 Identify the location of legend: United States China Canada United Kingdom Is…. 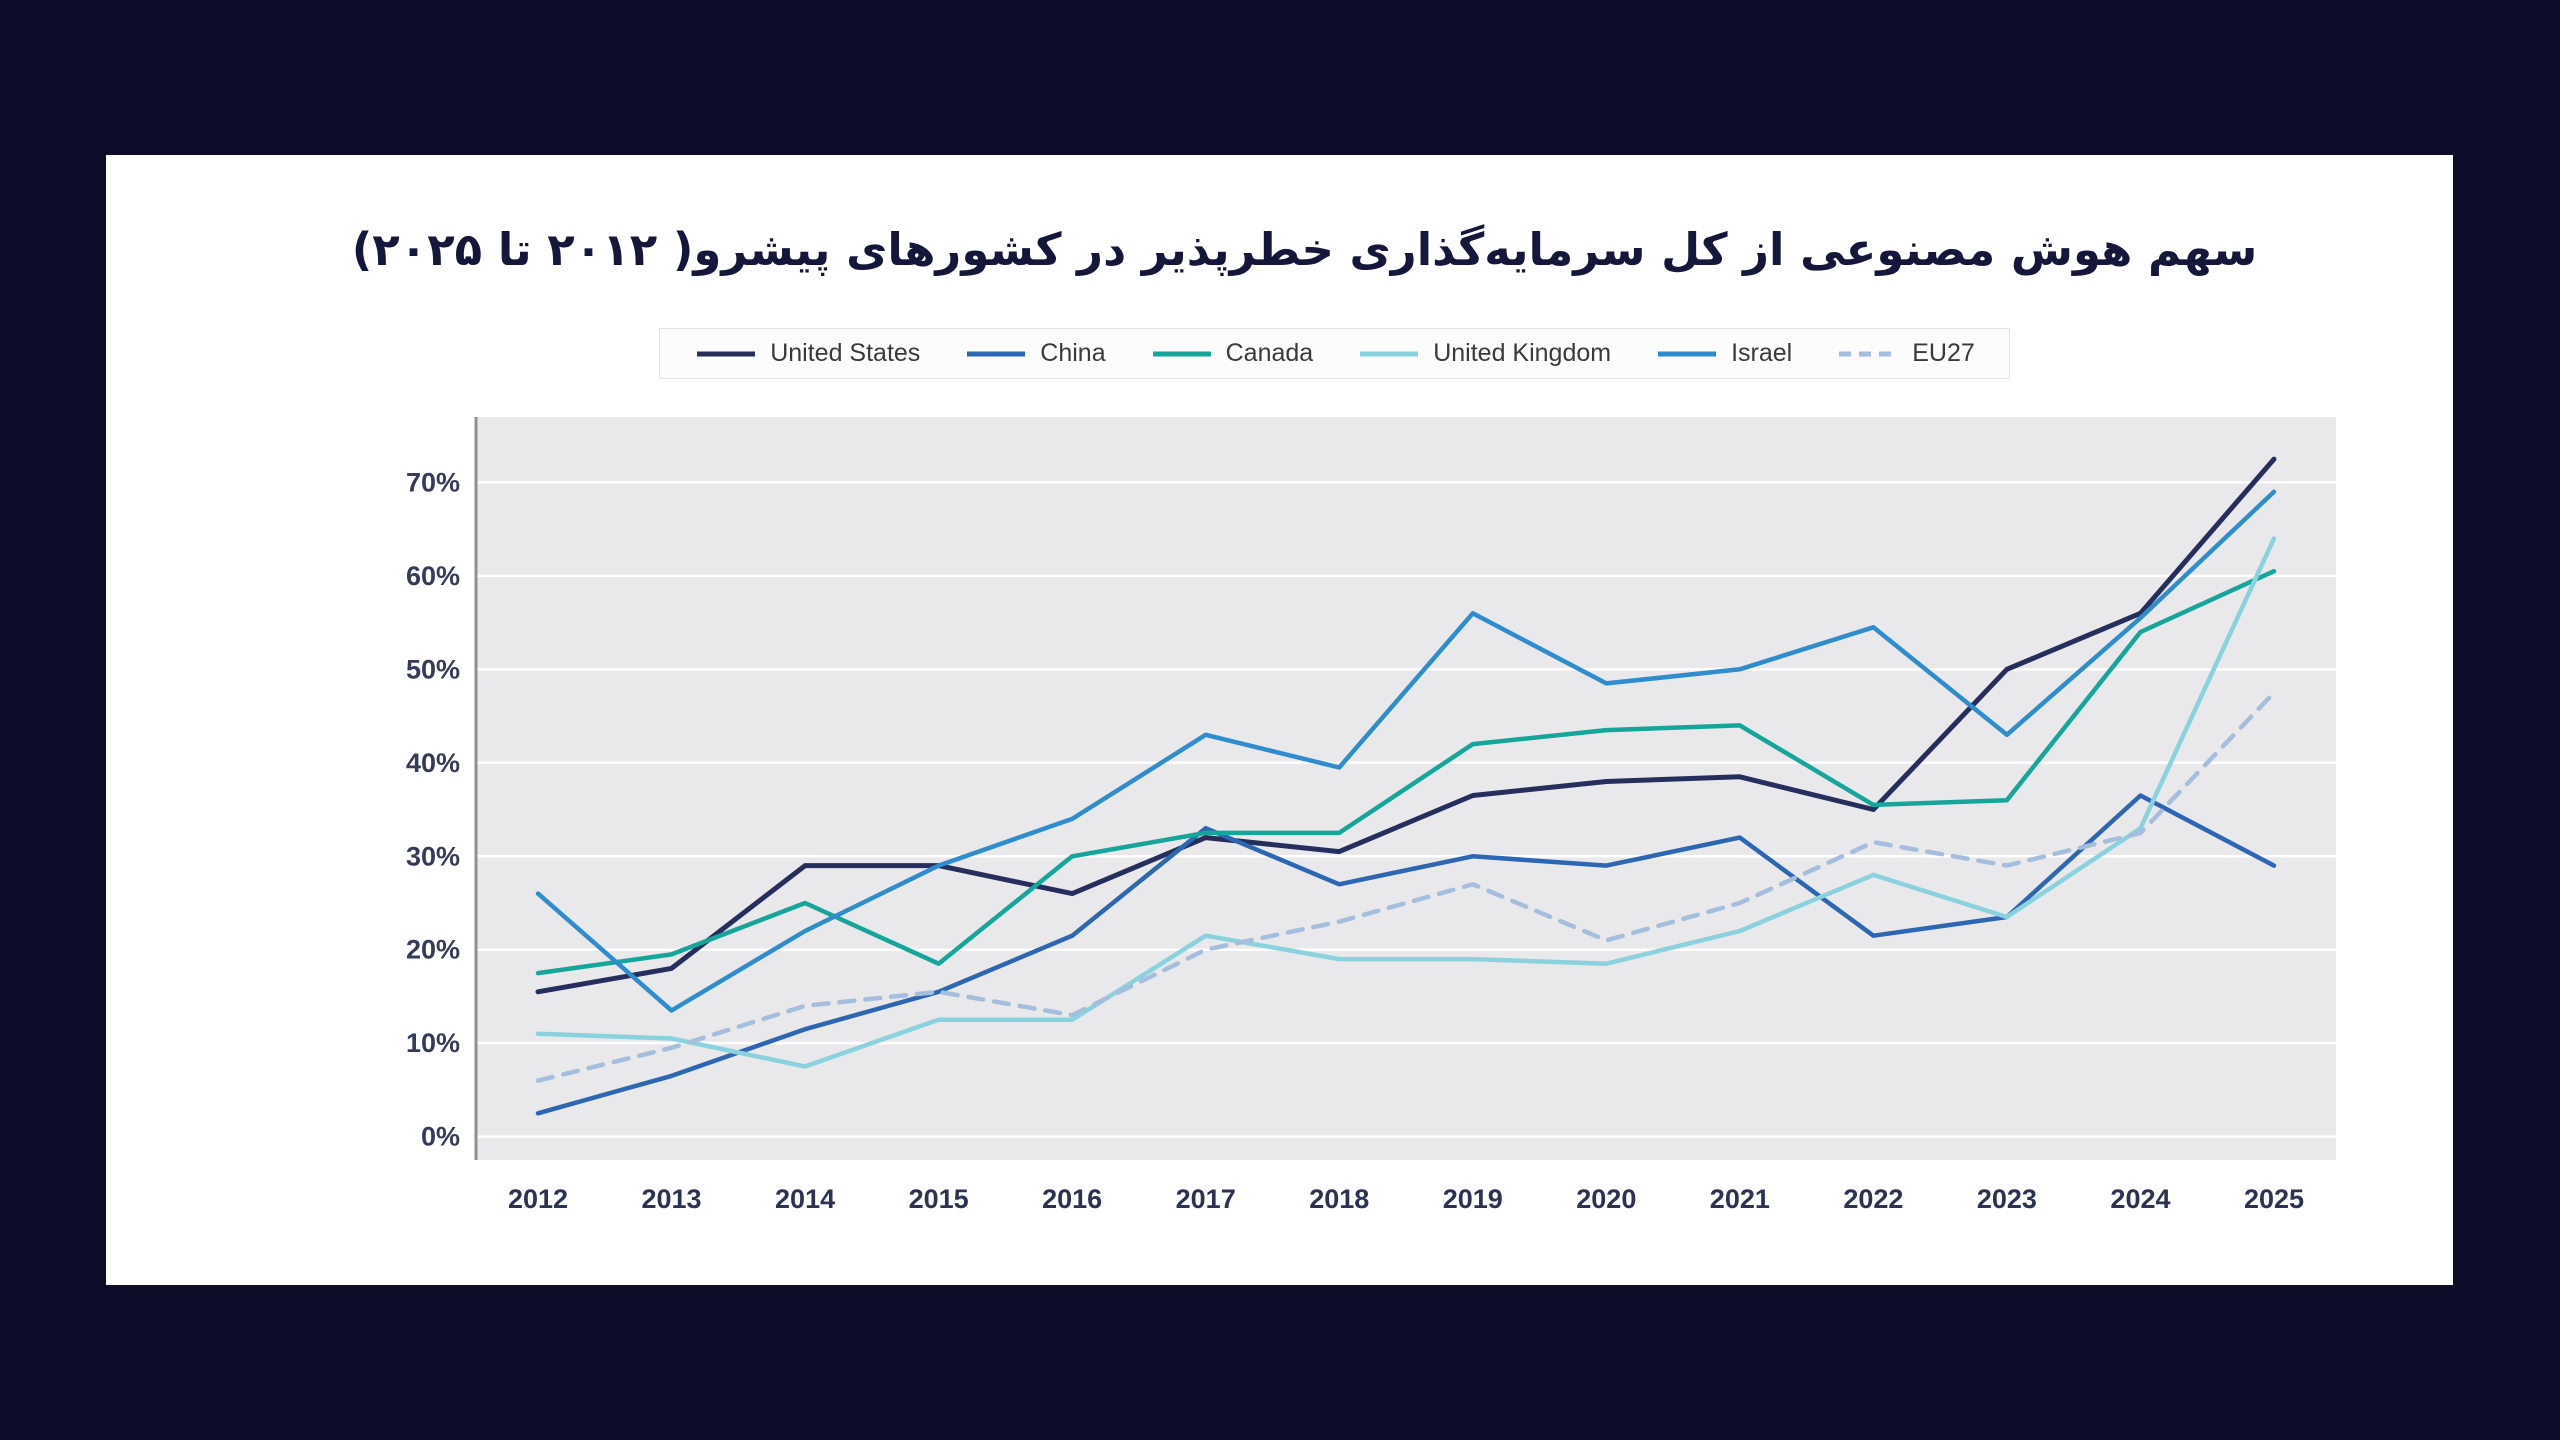
(1334, 353).